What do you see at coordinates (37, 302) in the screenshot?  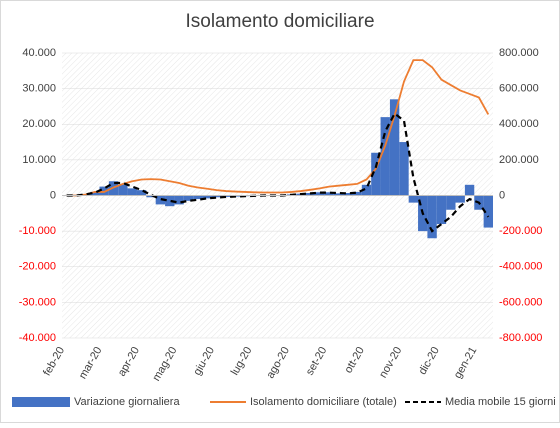 I see `y-tick-label: -30.000` at bounding box center [37, 302].